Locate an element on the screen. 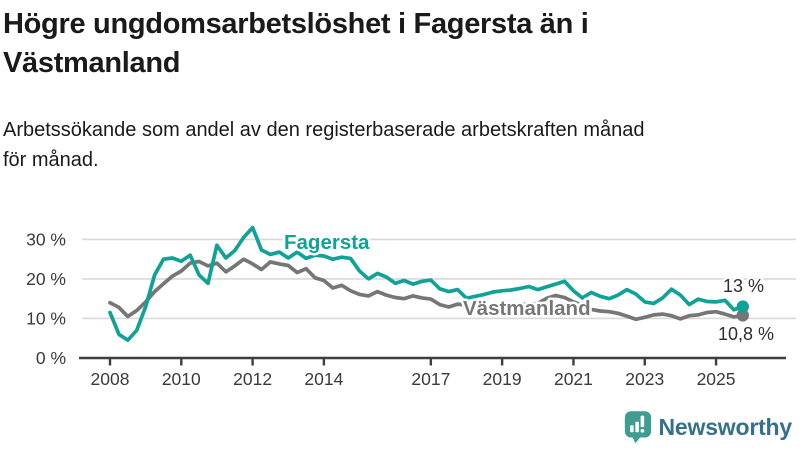  västmanland-end-dot is located at coordinates (742, 315).